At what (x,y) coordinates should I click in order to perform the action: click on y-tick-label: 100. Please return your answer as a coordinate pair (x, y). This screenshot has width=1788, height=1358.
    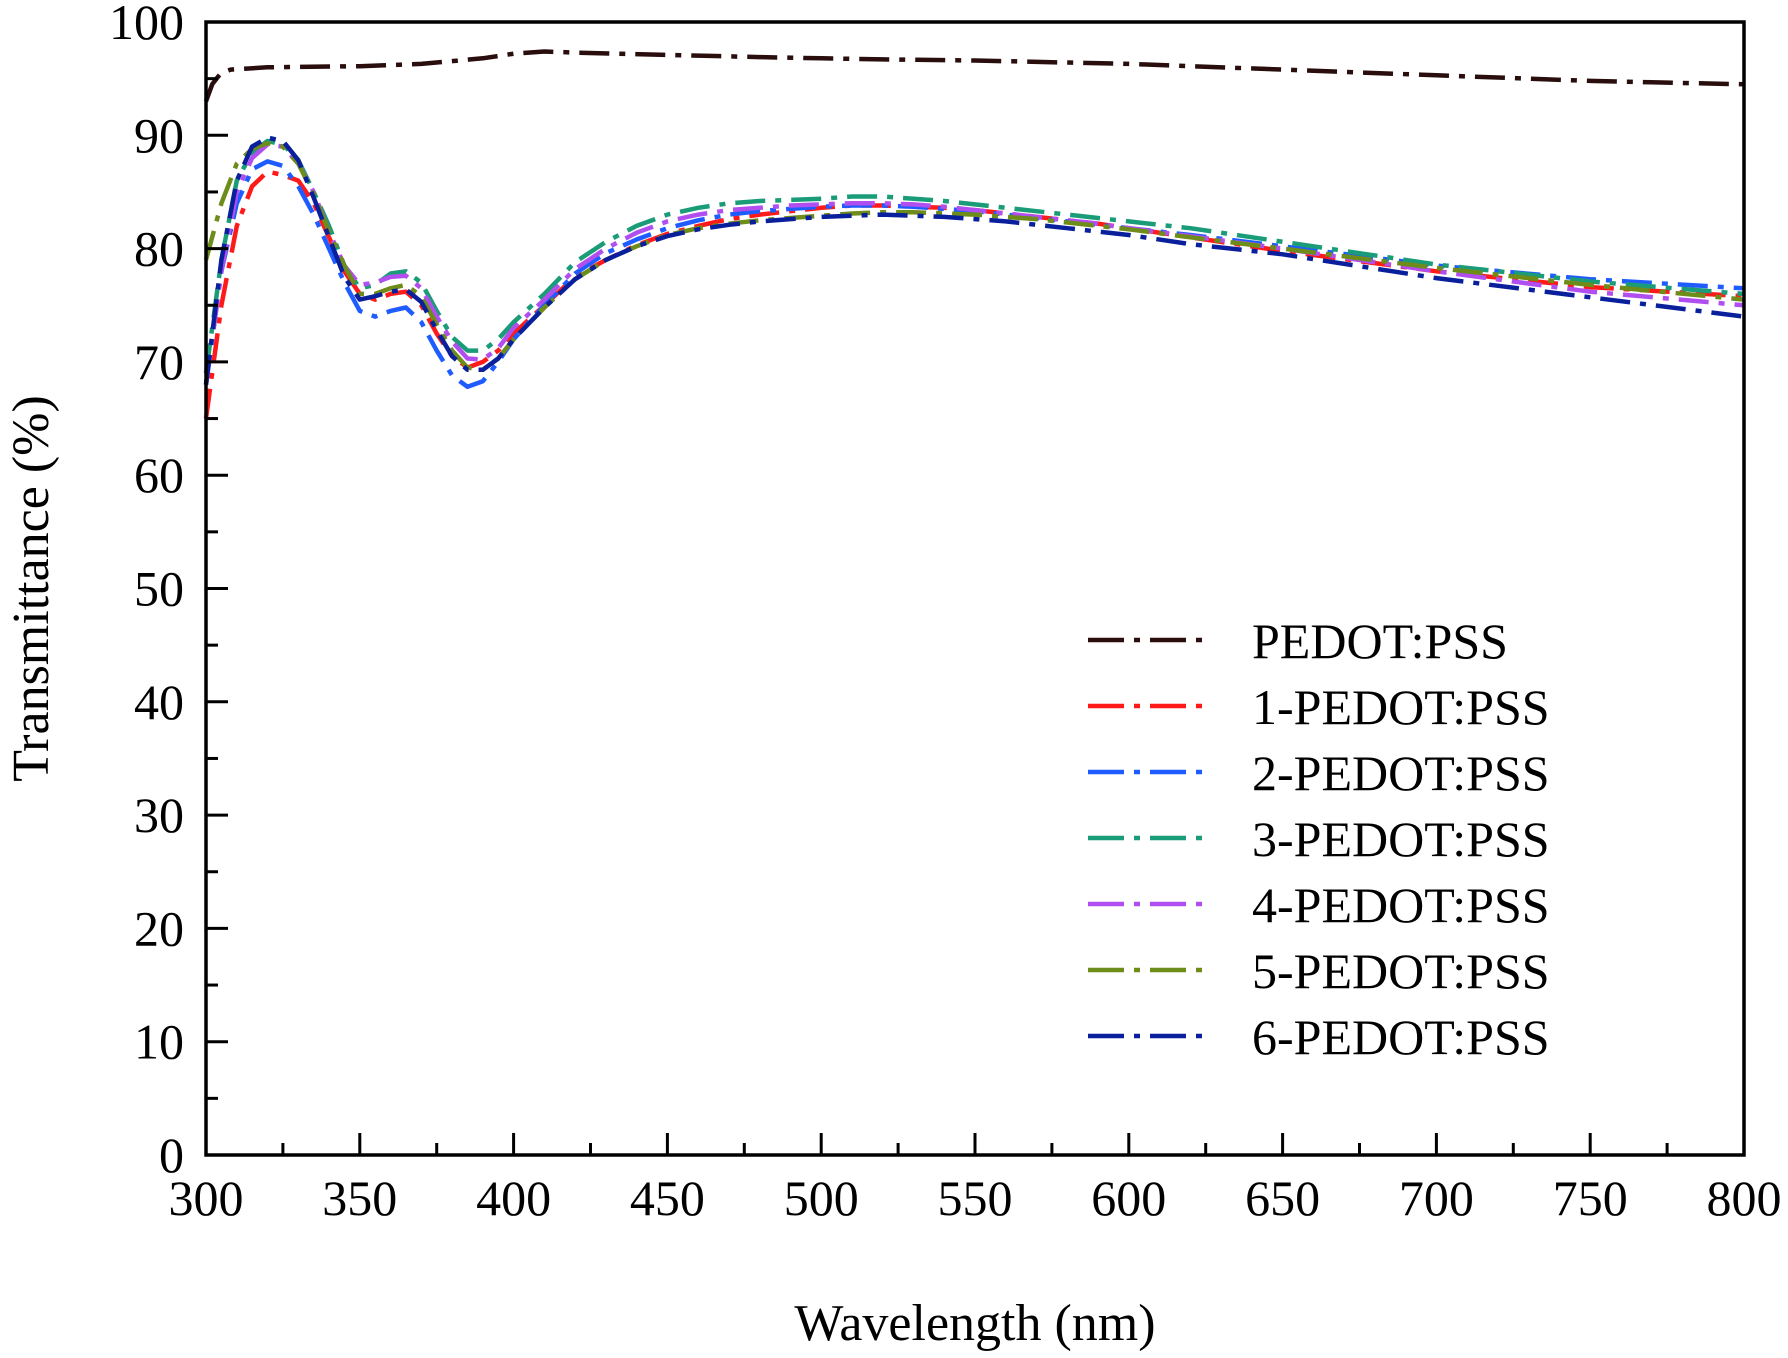
    Looking at the image, I should click on (146, 25).